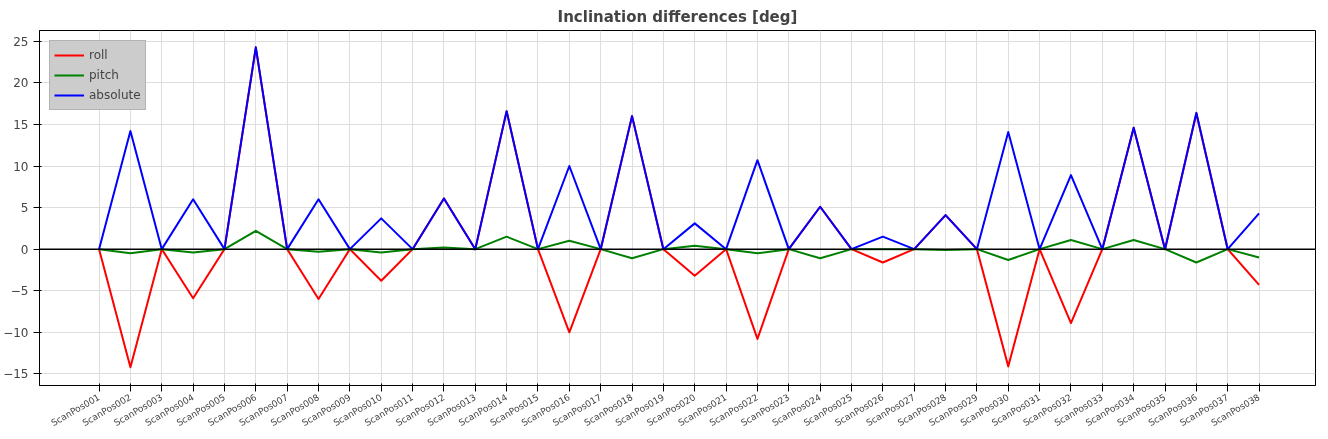 This screenshot has width=1328, height=439. I want to click on y-tick-label: −5, so click(19, 291).